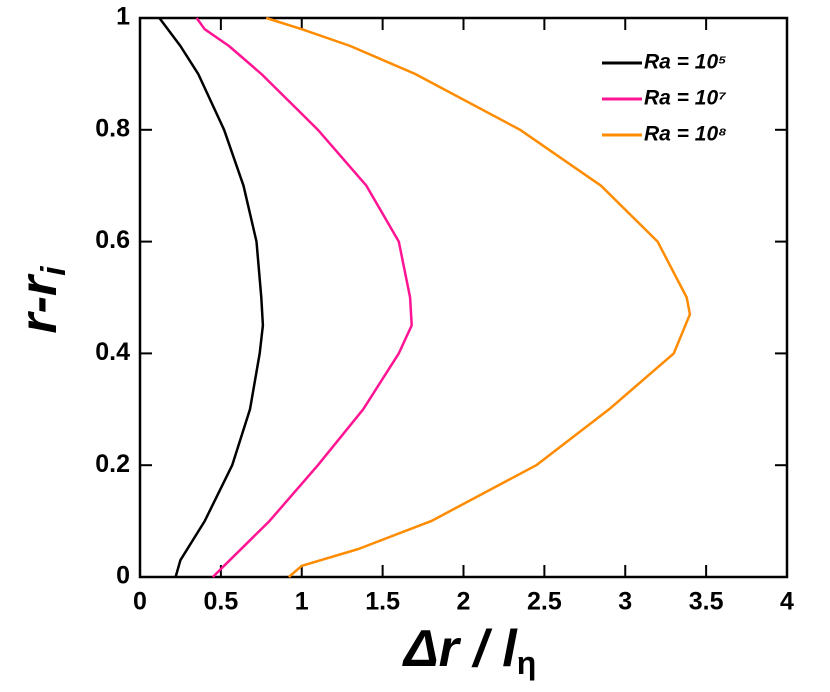 The width and height of the screenshot is (830, 692). What do you see at coordinates (112, 464) in the screenshot?
I see `y-tick-label: 0.2` at bounding box center [112, 464].